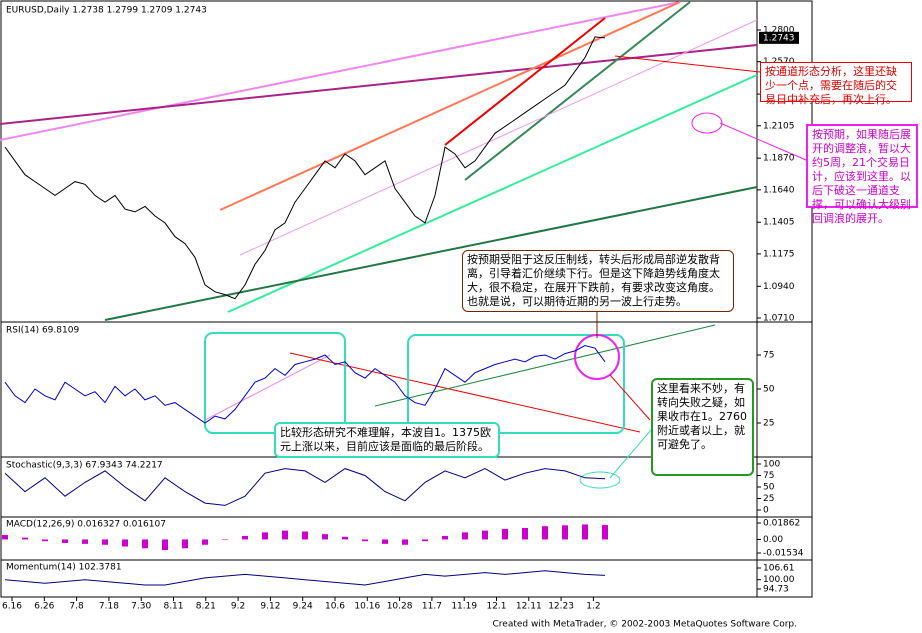 The height and width of the screenshot is (633, 922). I want to click on x-tick-label: 6.26, so click(44, 607).